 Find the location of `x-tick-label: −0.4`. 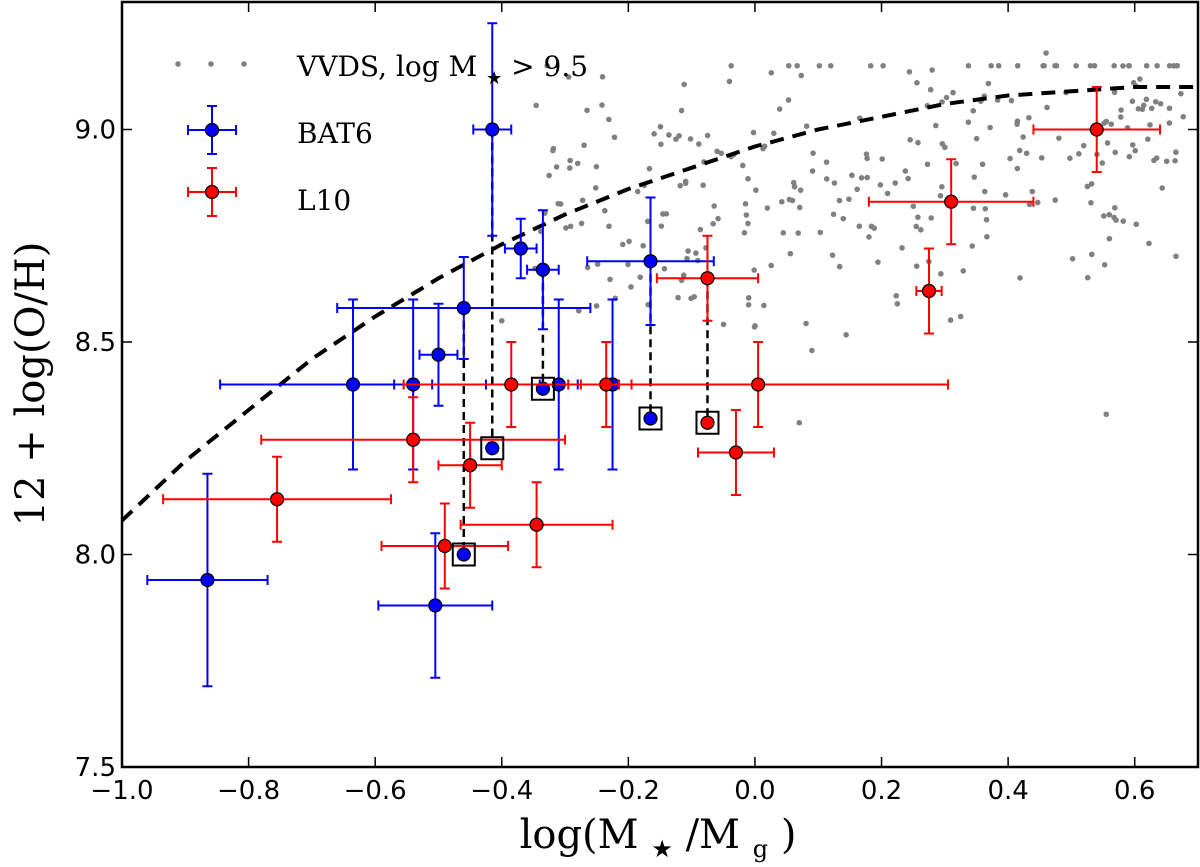

x-tick-label: −0.4 is located at coordinates (501, 791).